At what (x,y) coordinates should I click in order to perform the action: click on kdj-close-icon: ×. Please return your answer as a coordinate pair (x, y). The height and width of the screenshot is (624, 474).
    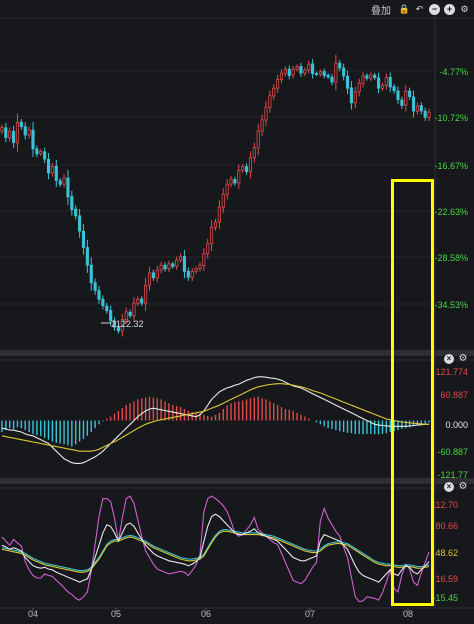
    Looking at the image, I should click on (449, 487).